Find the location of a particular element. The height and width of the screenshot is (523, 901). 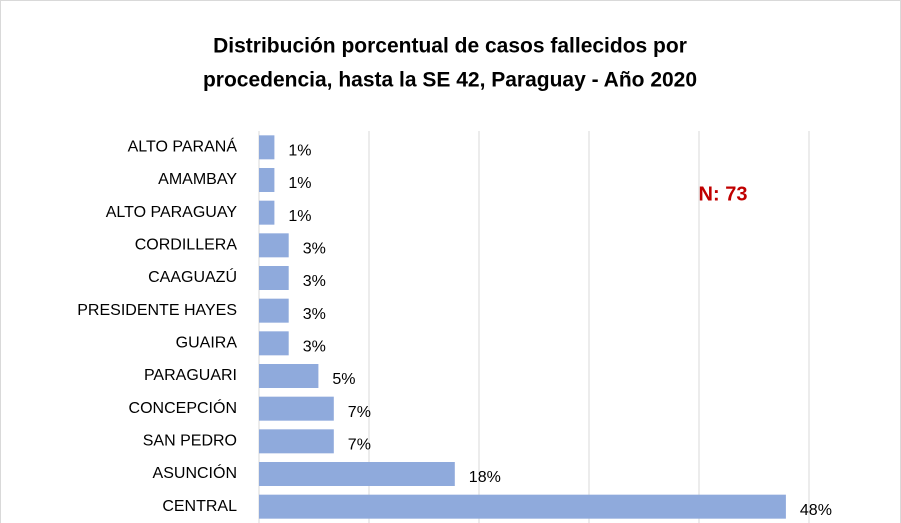

y-tick-label: CENTRAL is located at coordinates (199, 506).